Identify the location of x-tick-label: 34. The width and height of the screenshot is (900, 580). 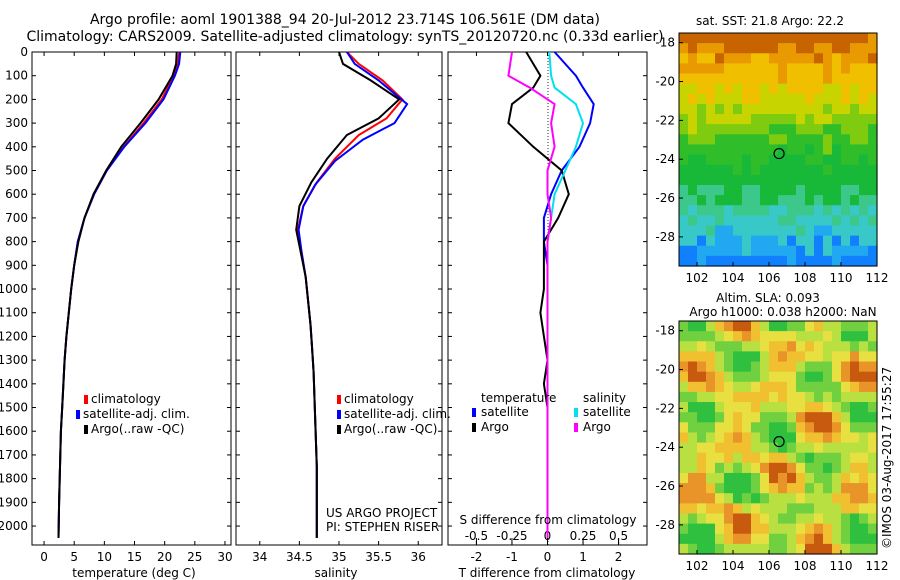
(259, 557).